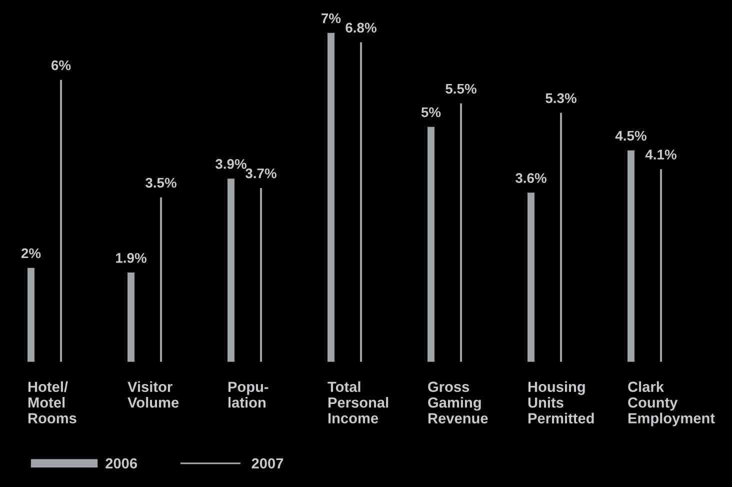  I want to click on data-label: 6.8%, so click(361, 27).